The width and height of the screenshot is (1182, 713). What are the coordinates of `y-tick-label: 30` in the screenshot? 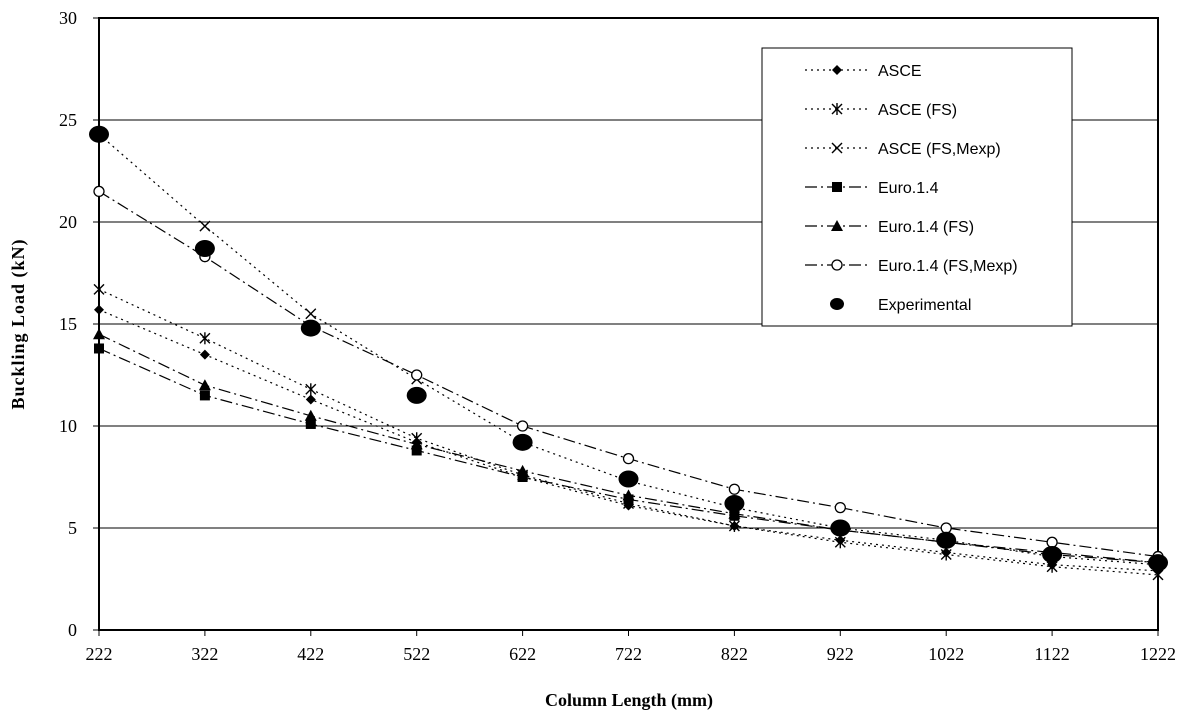 It's located at (68, 18).